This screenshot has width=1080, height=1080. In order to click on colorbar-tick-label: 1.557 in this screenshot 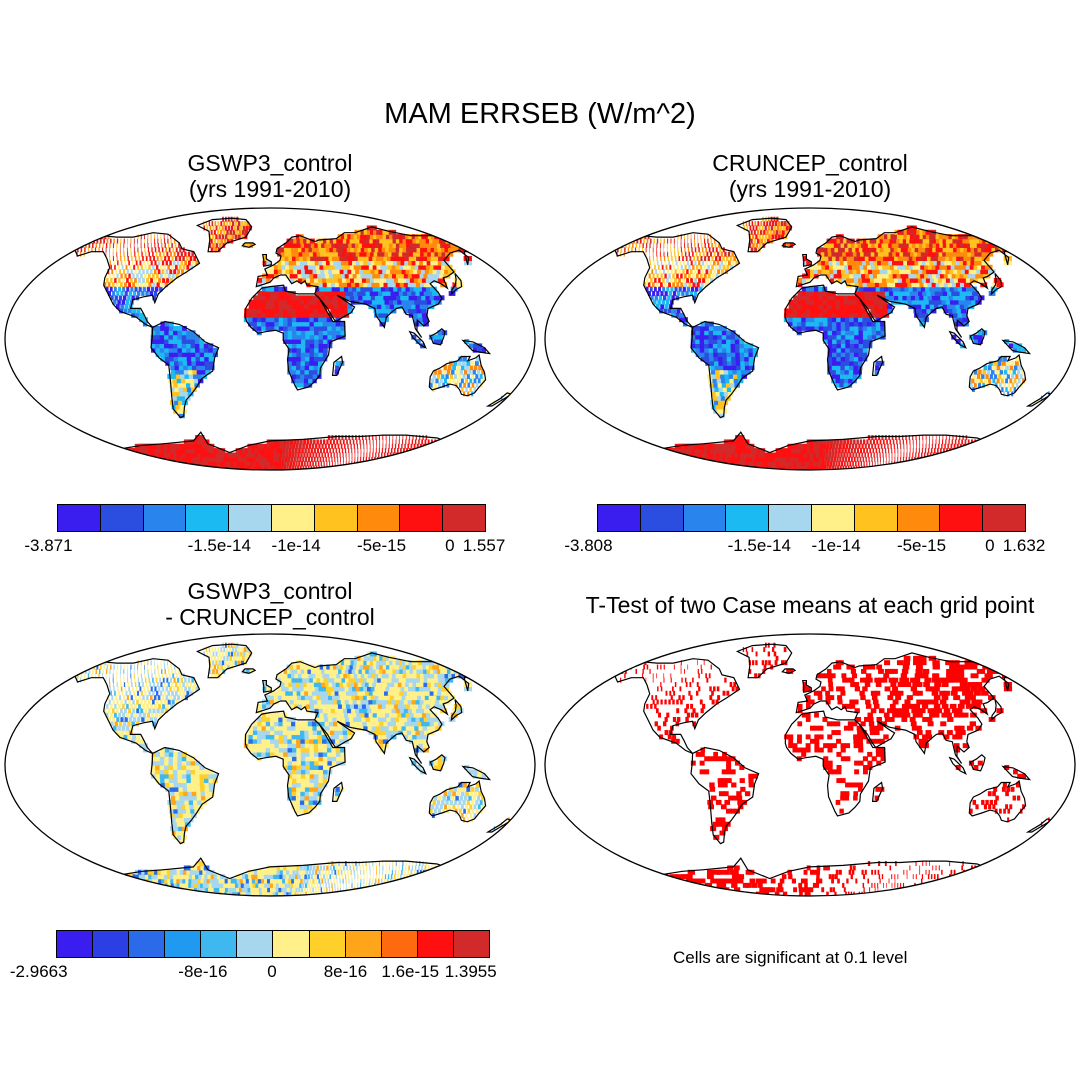, I will do `click(484, 545)`.